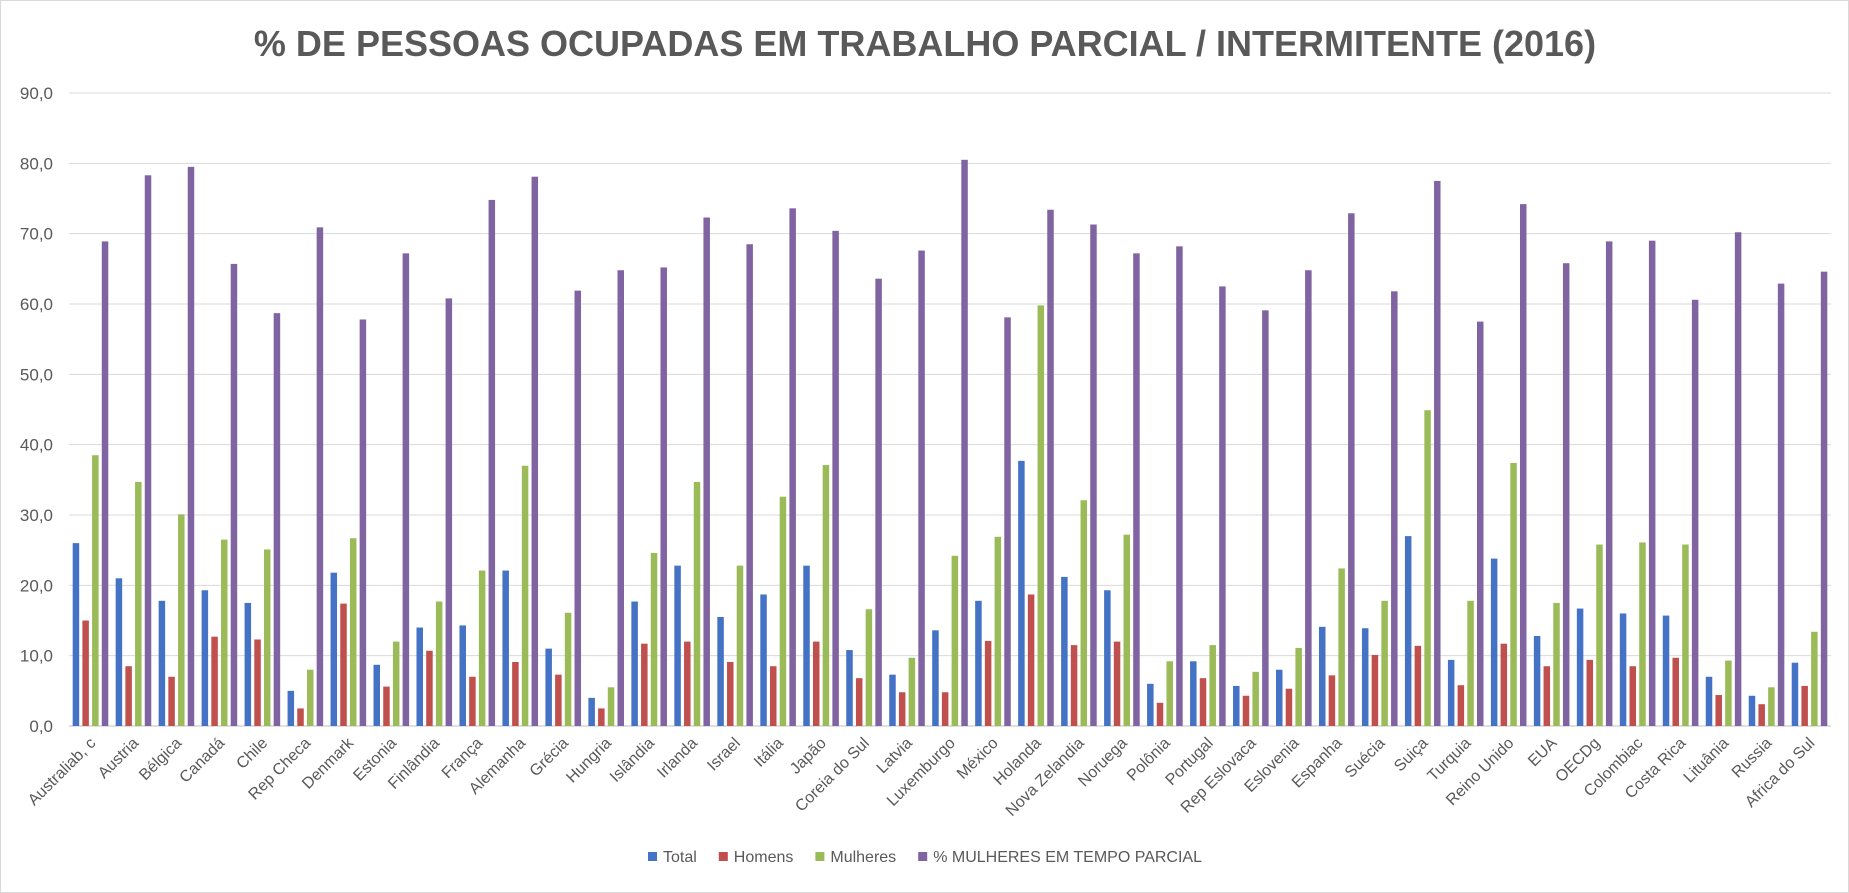  I want to click on y-axis: 0,0 10,0 20,0 30,0 40,0 50,0 60,0 70,0 80,0 90,0, so click(36, 410).